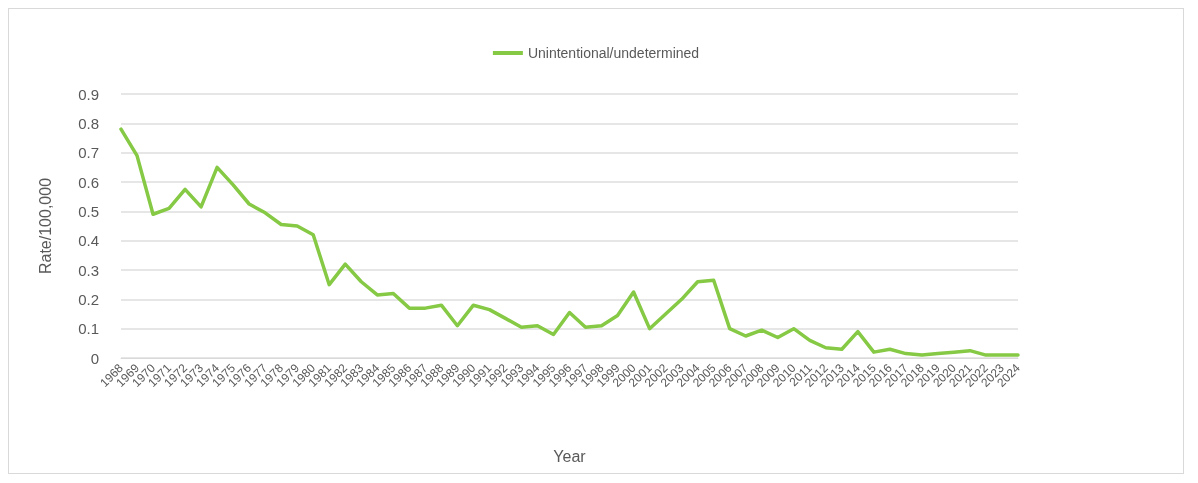 Image resolution: width=1198 pixels, height=483 pixels. Describe the element at coordinates (88, 153) in the screenshot. I see `y-tick-label: 0.7` at that location.